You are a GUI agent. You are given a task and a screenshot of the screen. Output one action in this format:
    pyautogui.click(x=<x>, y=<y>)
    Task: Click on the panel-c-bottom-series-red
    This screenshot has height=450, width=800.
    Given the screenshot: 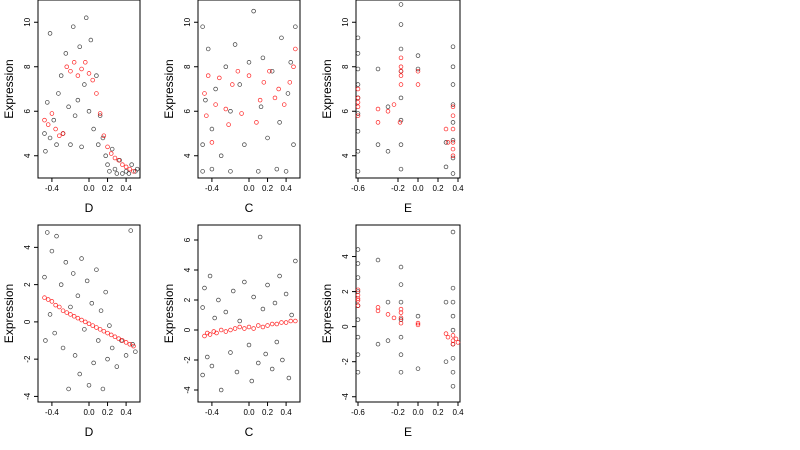 What is the action you would take?
    pyautogui.click(x=250, y=328)
    